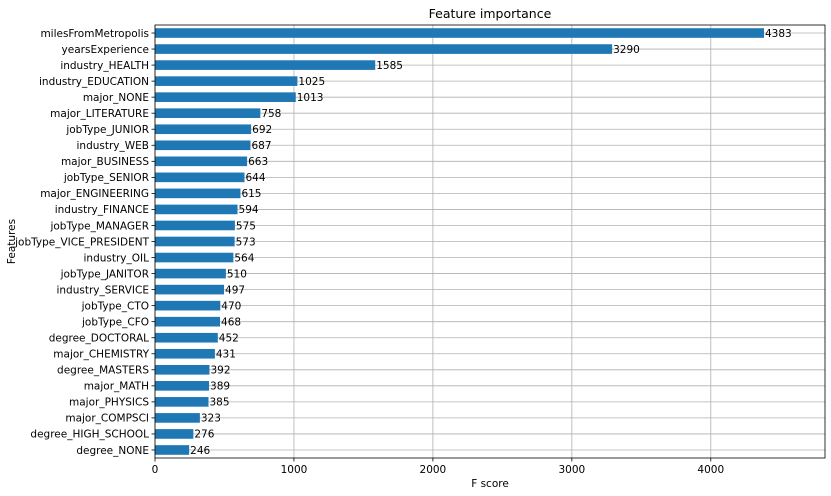  I want to click on bar-value-label: 389, so click(220, 387).